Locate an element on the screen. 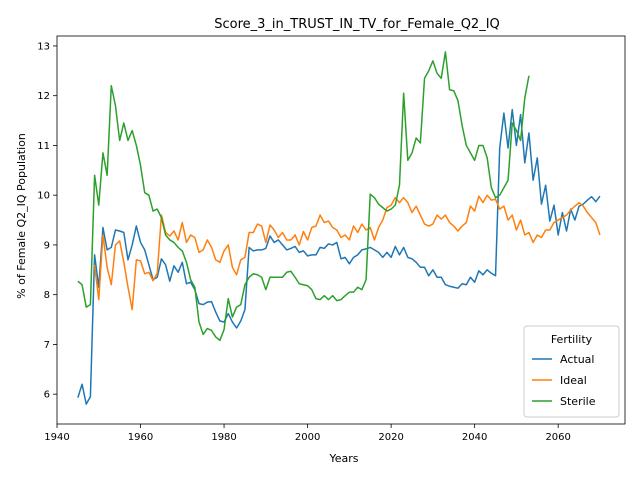 This screenshot has height=480, width=640. legend-box is located at coordinates (571, 371).